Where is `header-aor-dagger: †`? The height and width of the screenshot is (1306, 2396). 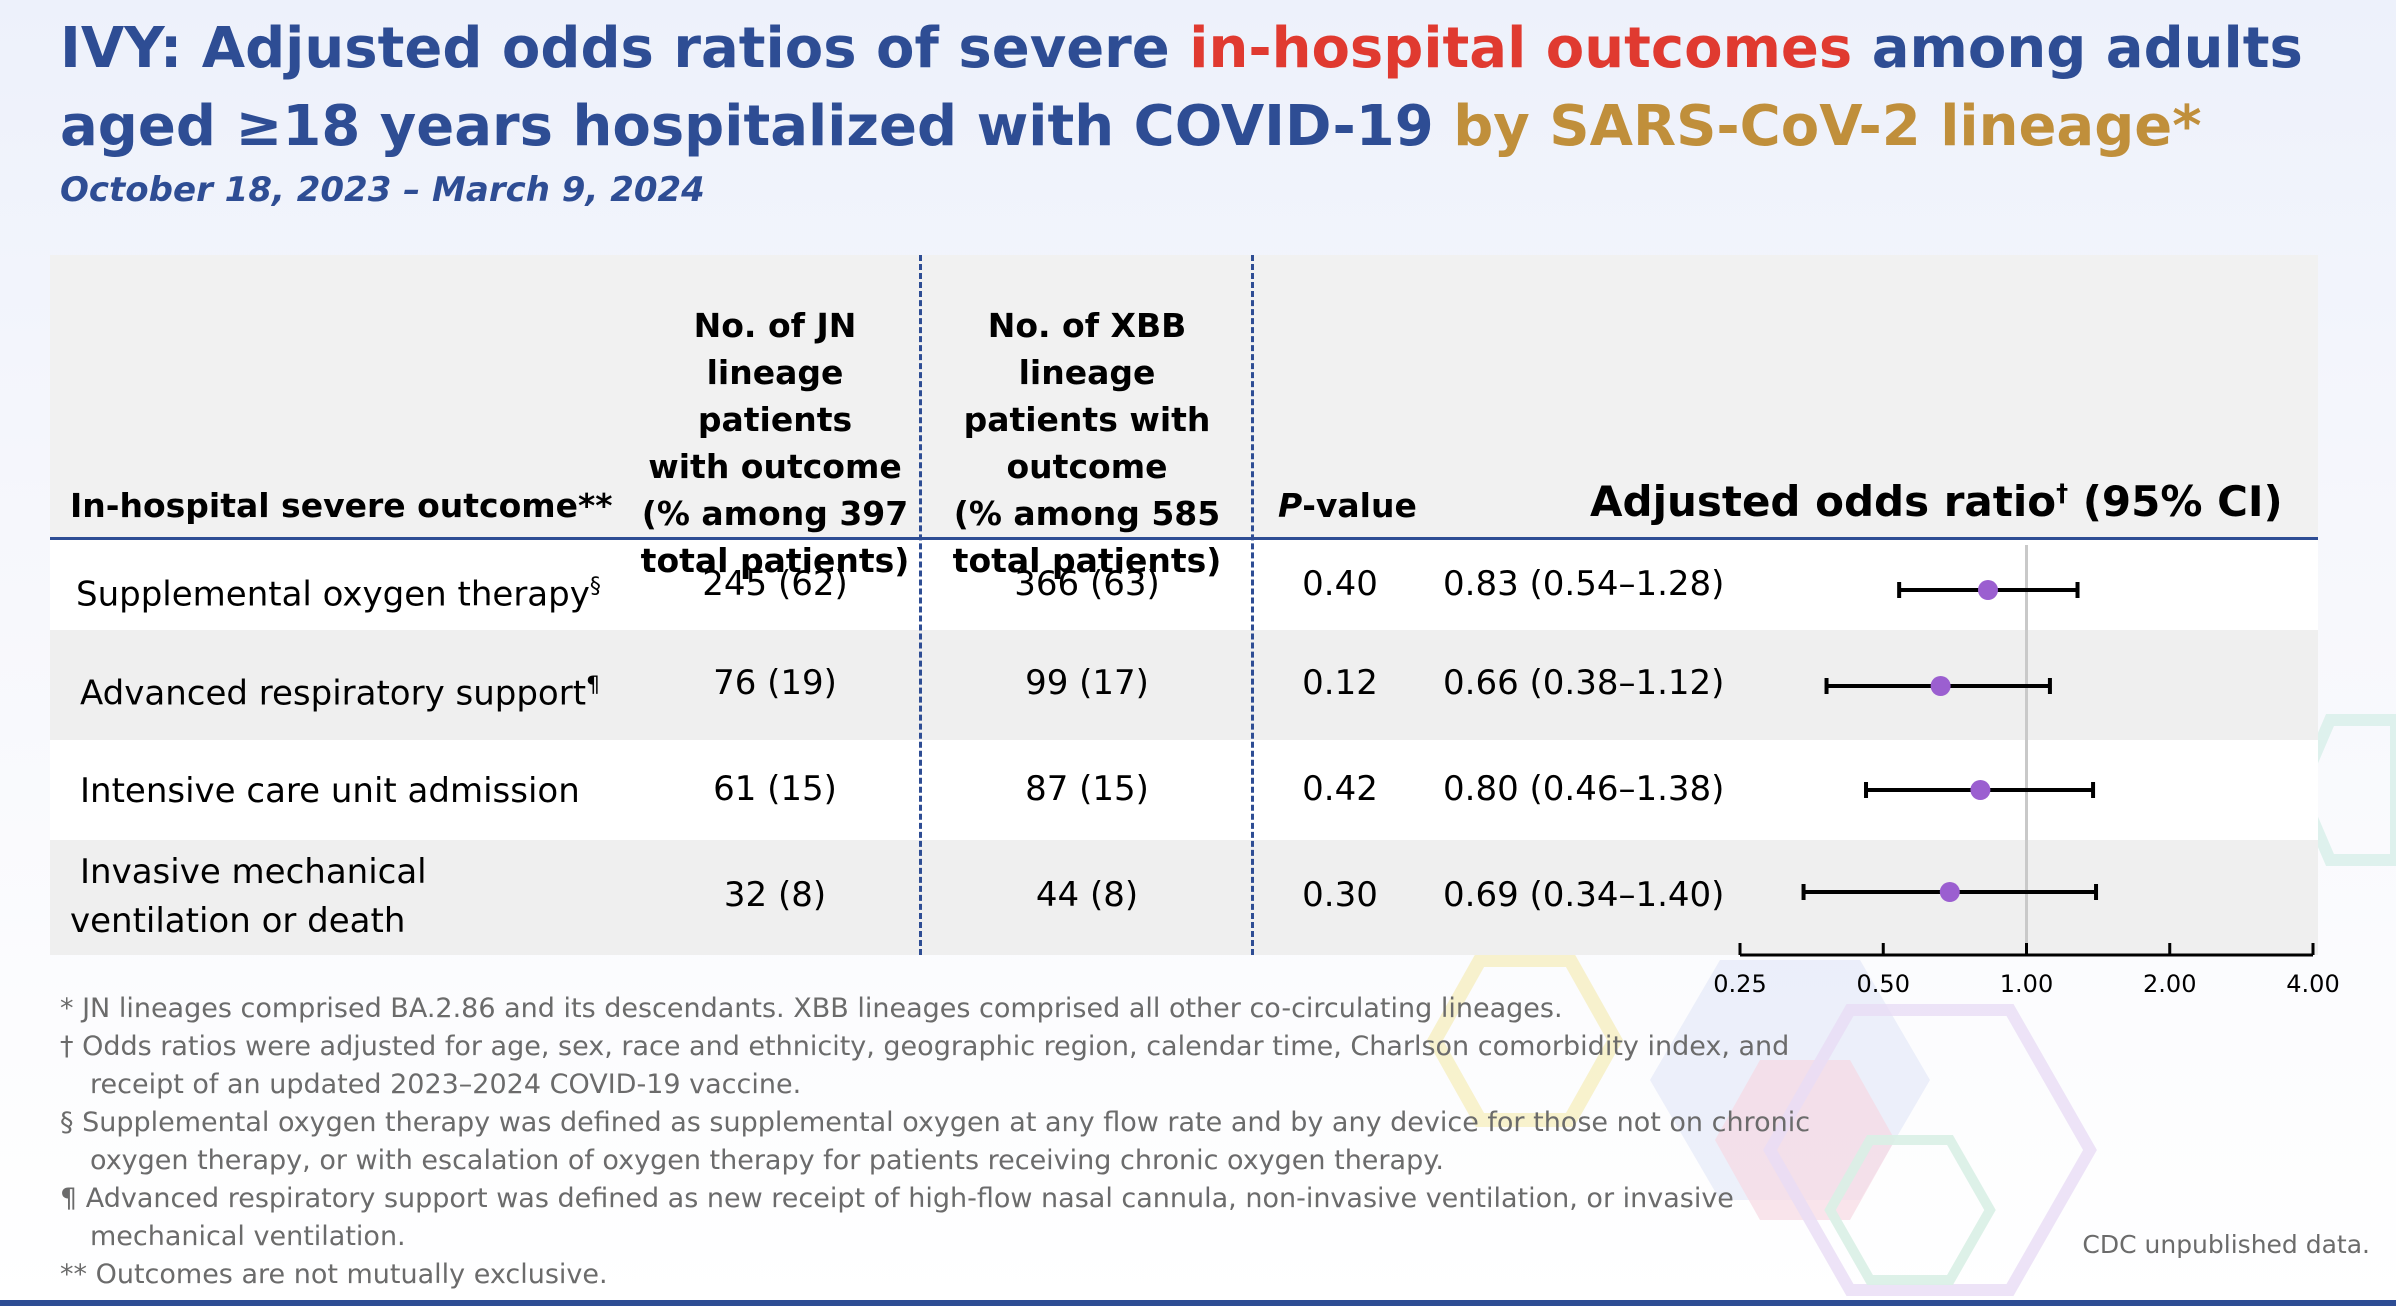
header-aor-dagger: † is located at coordinates (2062, 493).